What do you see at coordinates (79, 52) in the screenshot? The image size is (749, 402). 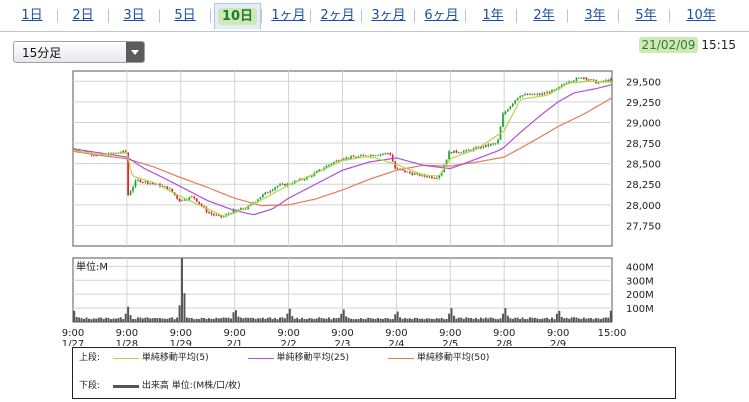 I see `interval-select: 15分足` at bounding box center [79, 52].